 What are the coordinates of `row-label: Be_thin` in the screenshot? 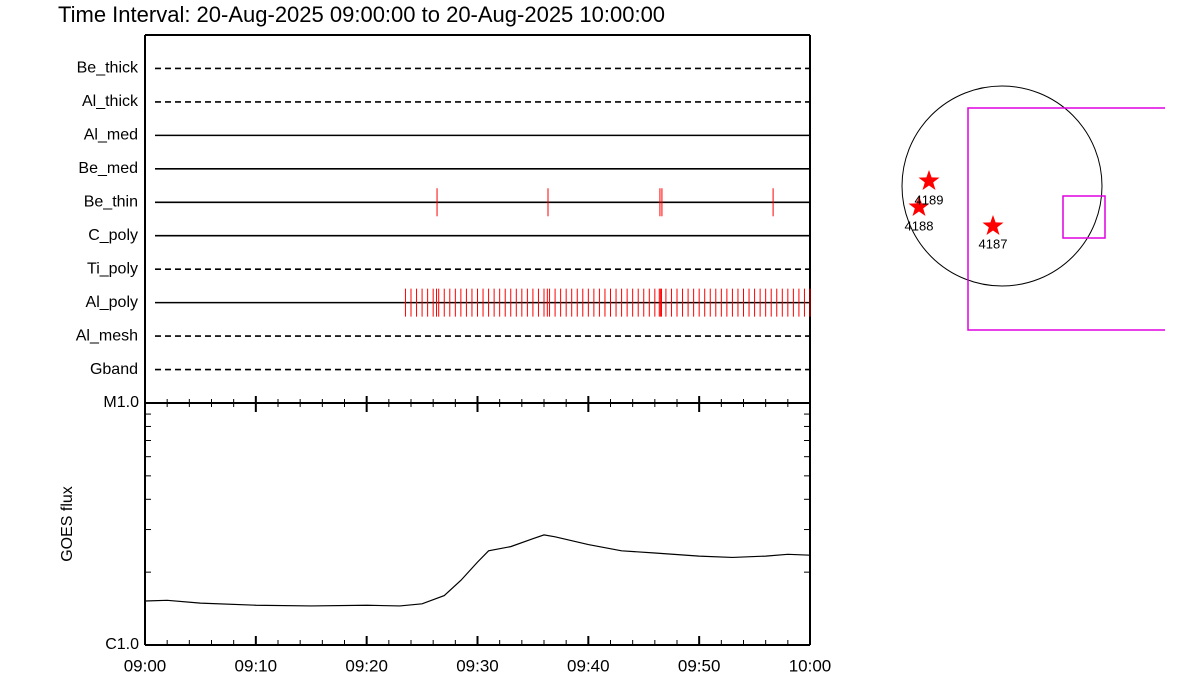 It's located at (111, 201).